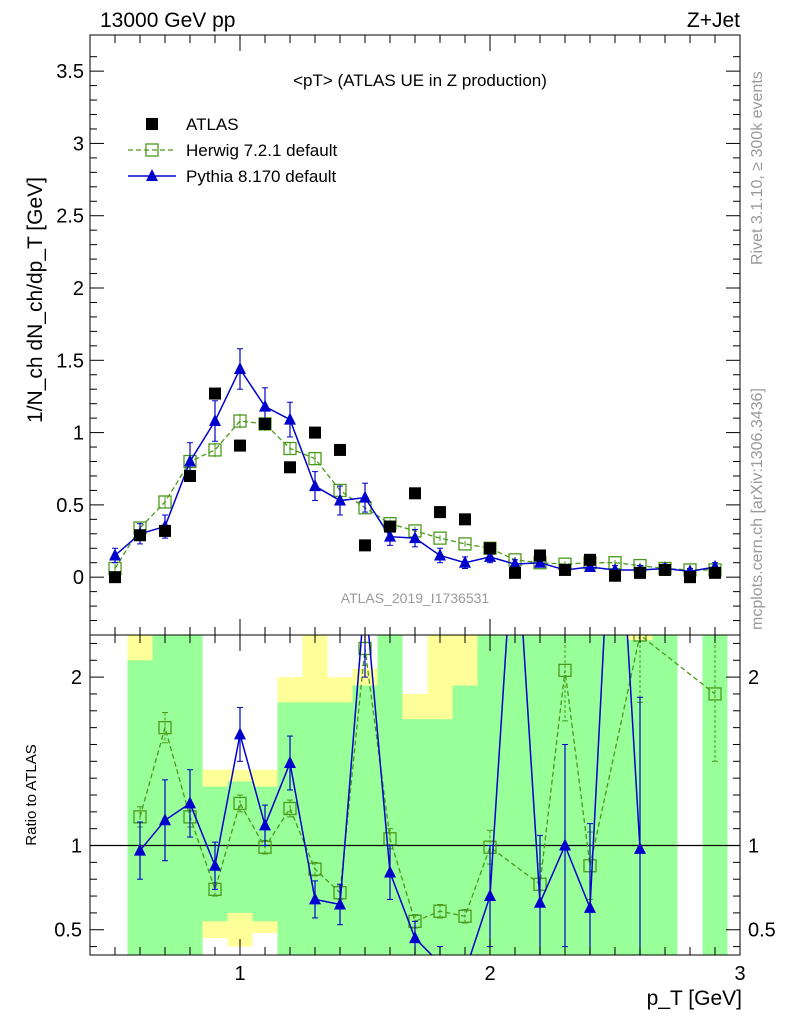 This screenshot has width=786, height=1024. Describe the element at coordinates (762, 931) in the screenshot. I see `ratio-y-tick-label-right: 0.5` at that location.